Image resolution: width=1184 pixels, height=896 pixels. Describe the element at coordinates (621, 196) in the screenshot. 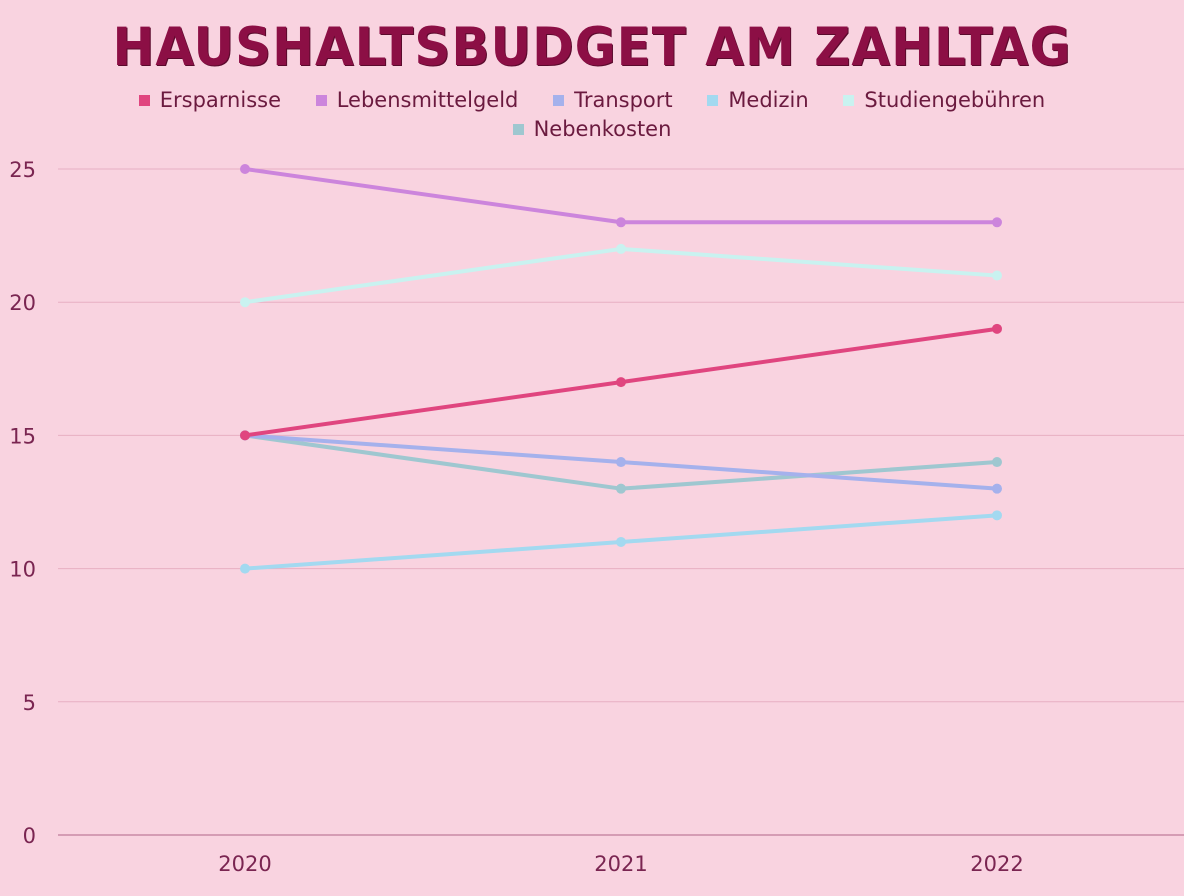

I see `series-line-lebensmittelgeld` at that location.